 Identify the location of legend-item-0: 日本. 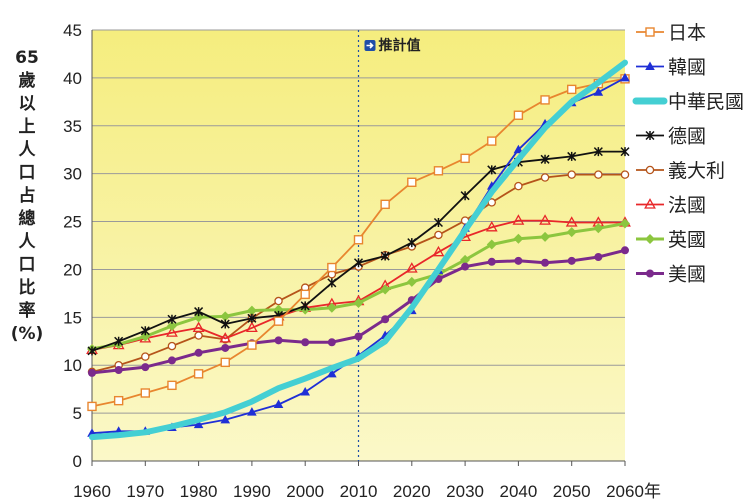
(671, 33).